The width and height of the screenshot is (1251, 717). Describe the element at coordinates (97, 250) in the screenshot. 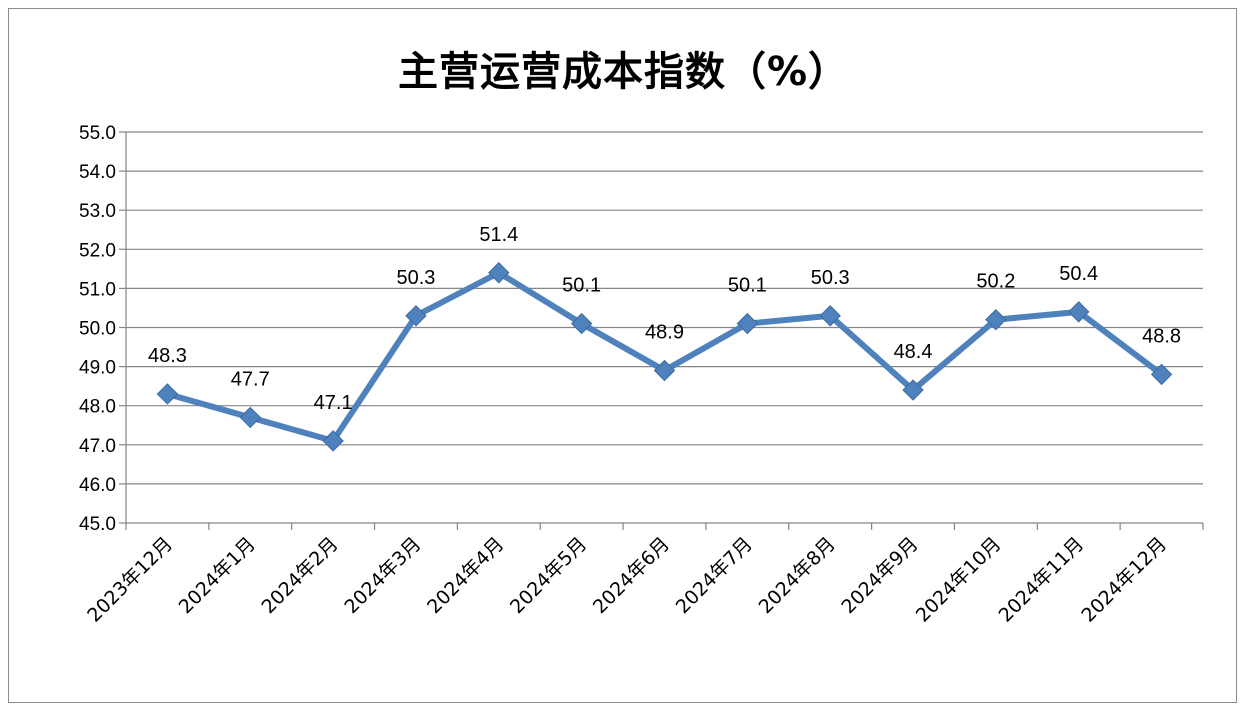

I see `y-tick-label: 52.0` at that location.